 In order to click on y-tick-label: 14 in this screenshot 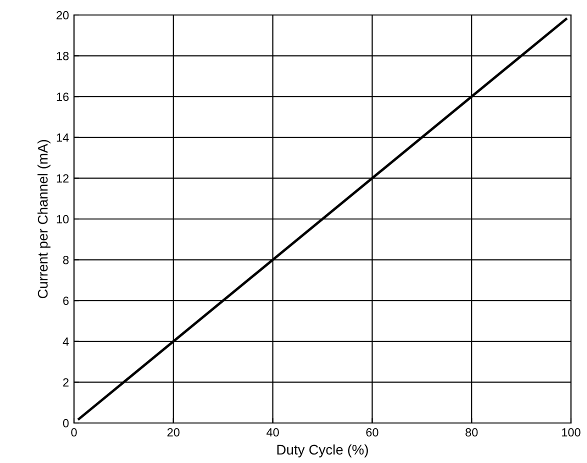, I will do `click(62, 138)`.